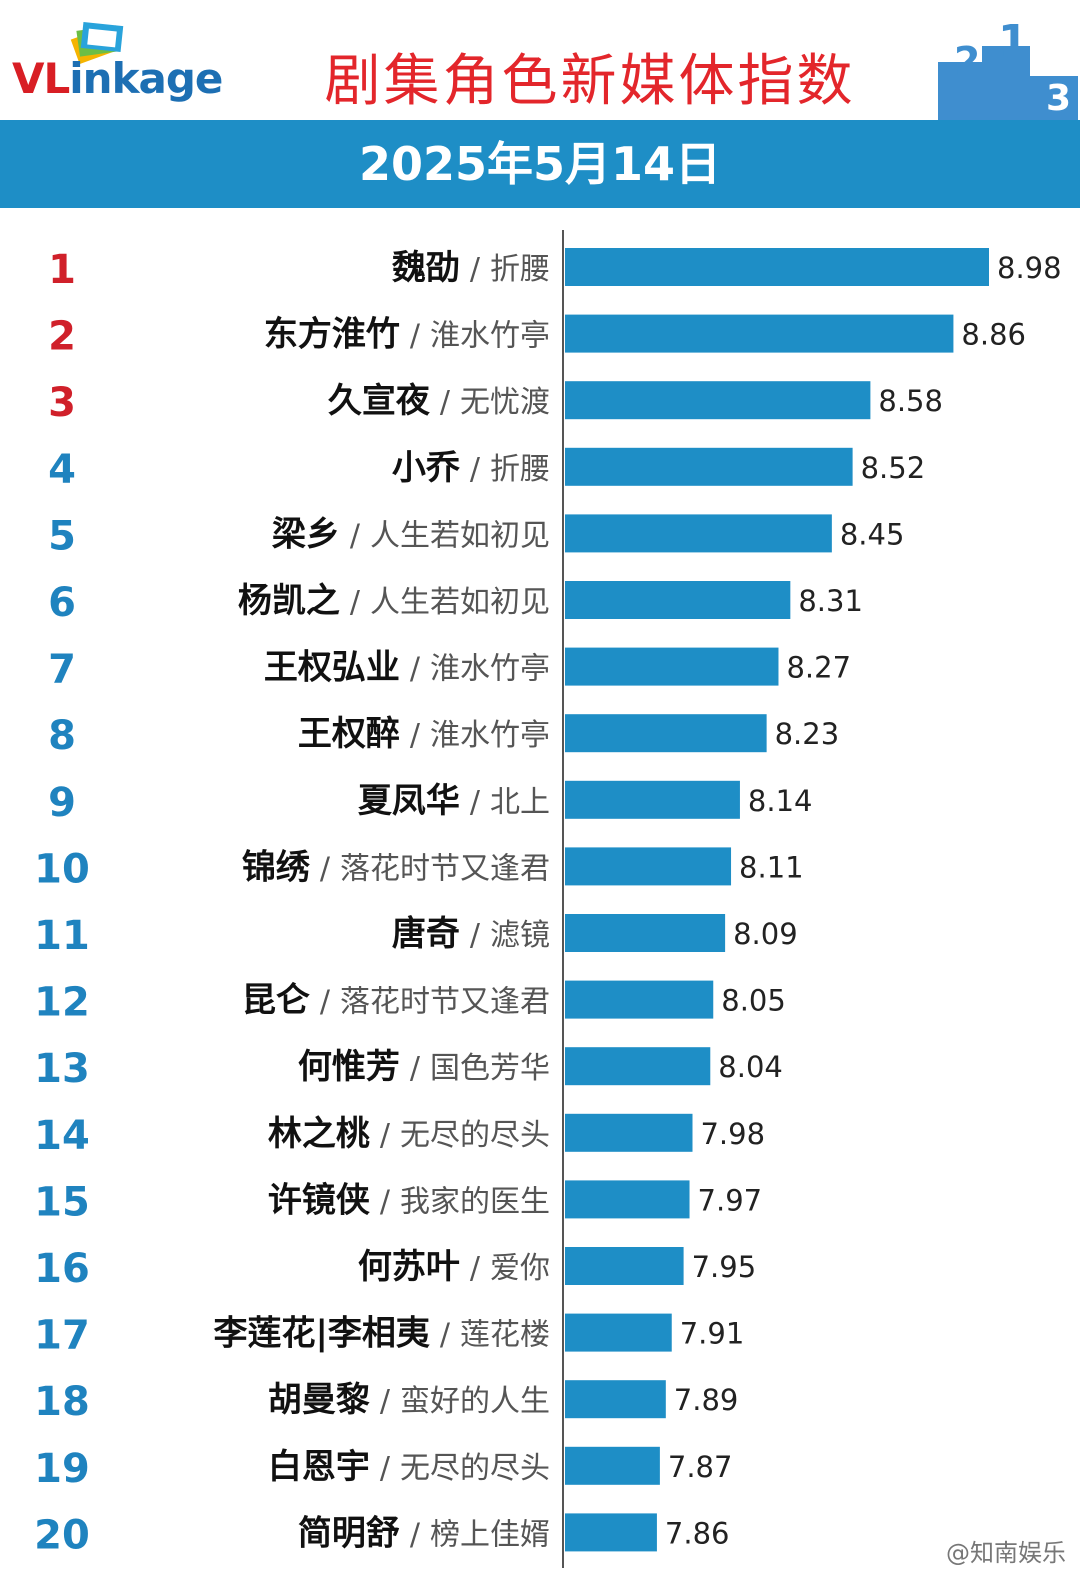 The height and width of the screenshot is (1576, 1080). What do you see at coordinates (407, 668) in the screenshot?
I see `category-label: 王权弘业 / 淮水竹亭` at bounding box center [407, 668].